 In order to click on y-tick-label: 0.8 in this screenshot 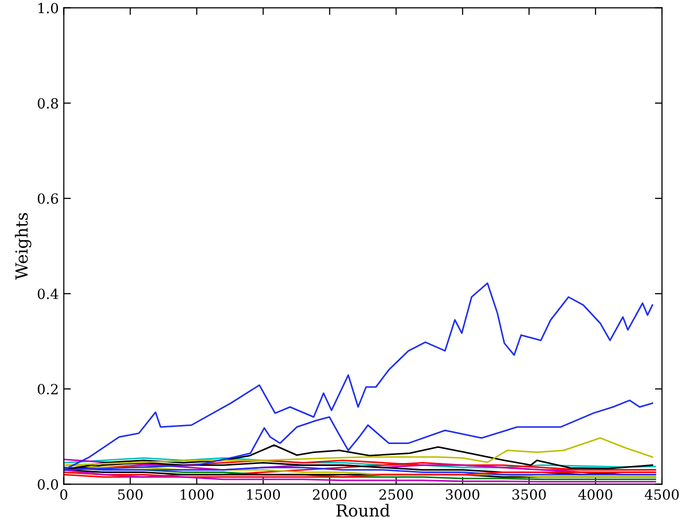, I will do `click(48, 103)`.